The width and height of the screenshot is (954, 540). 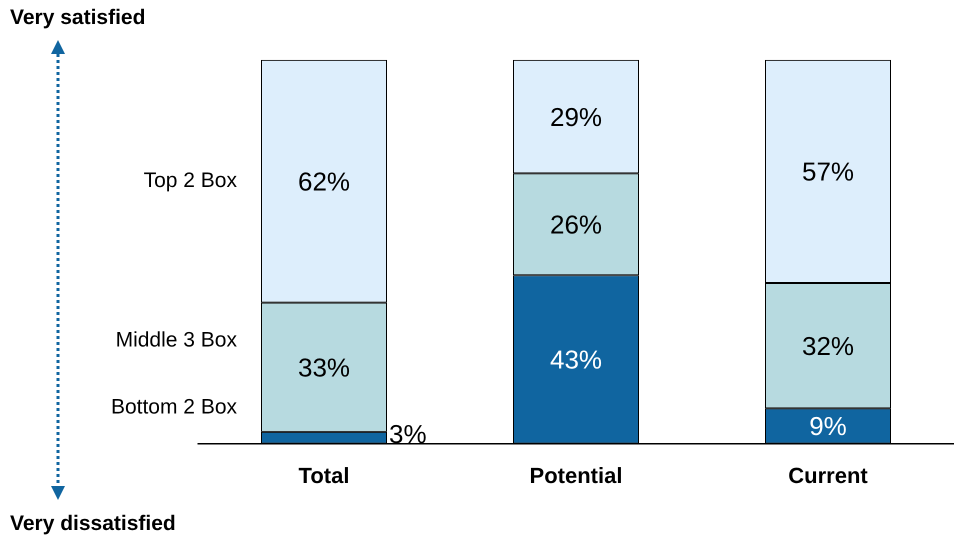 What do you see at coordinates (576, 224) in the screenshot?
I see `data-label: 26%` at bounding box center [576, 224].